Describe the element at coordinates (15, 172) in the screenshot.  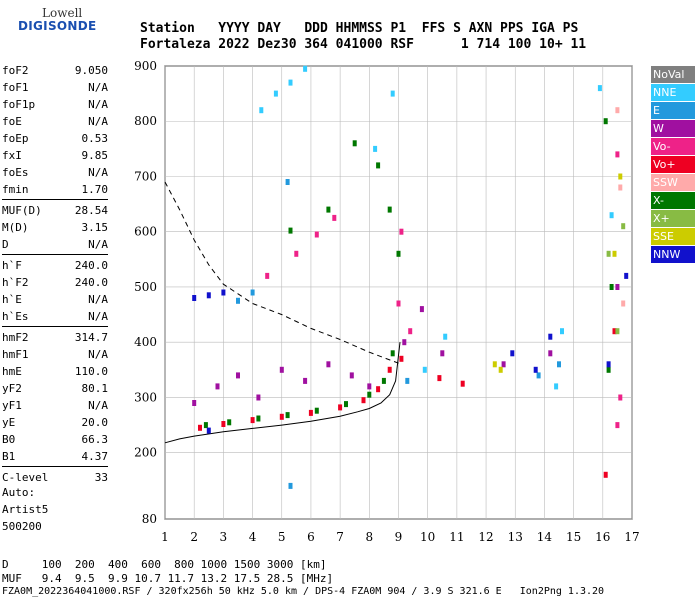
I see `param-name: foEs` at that location.